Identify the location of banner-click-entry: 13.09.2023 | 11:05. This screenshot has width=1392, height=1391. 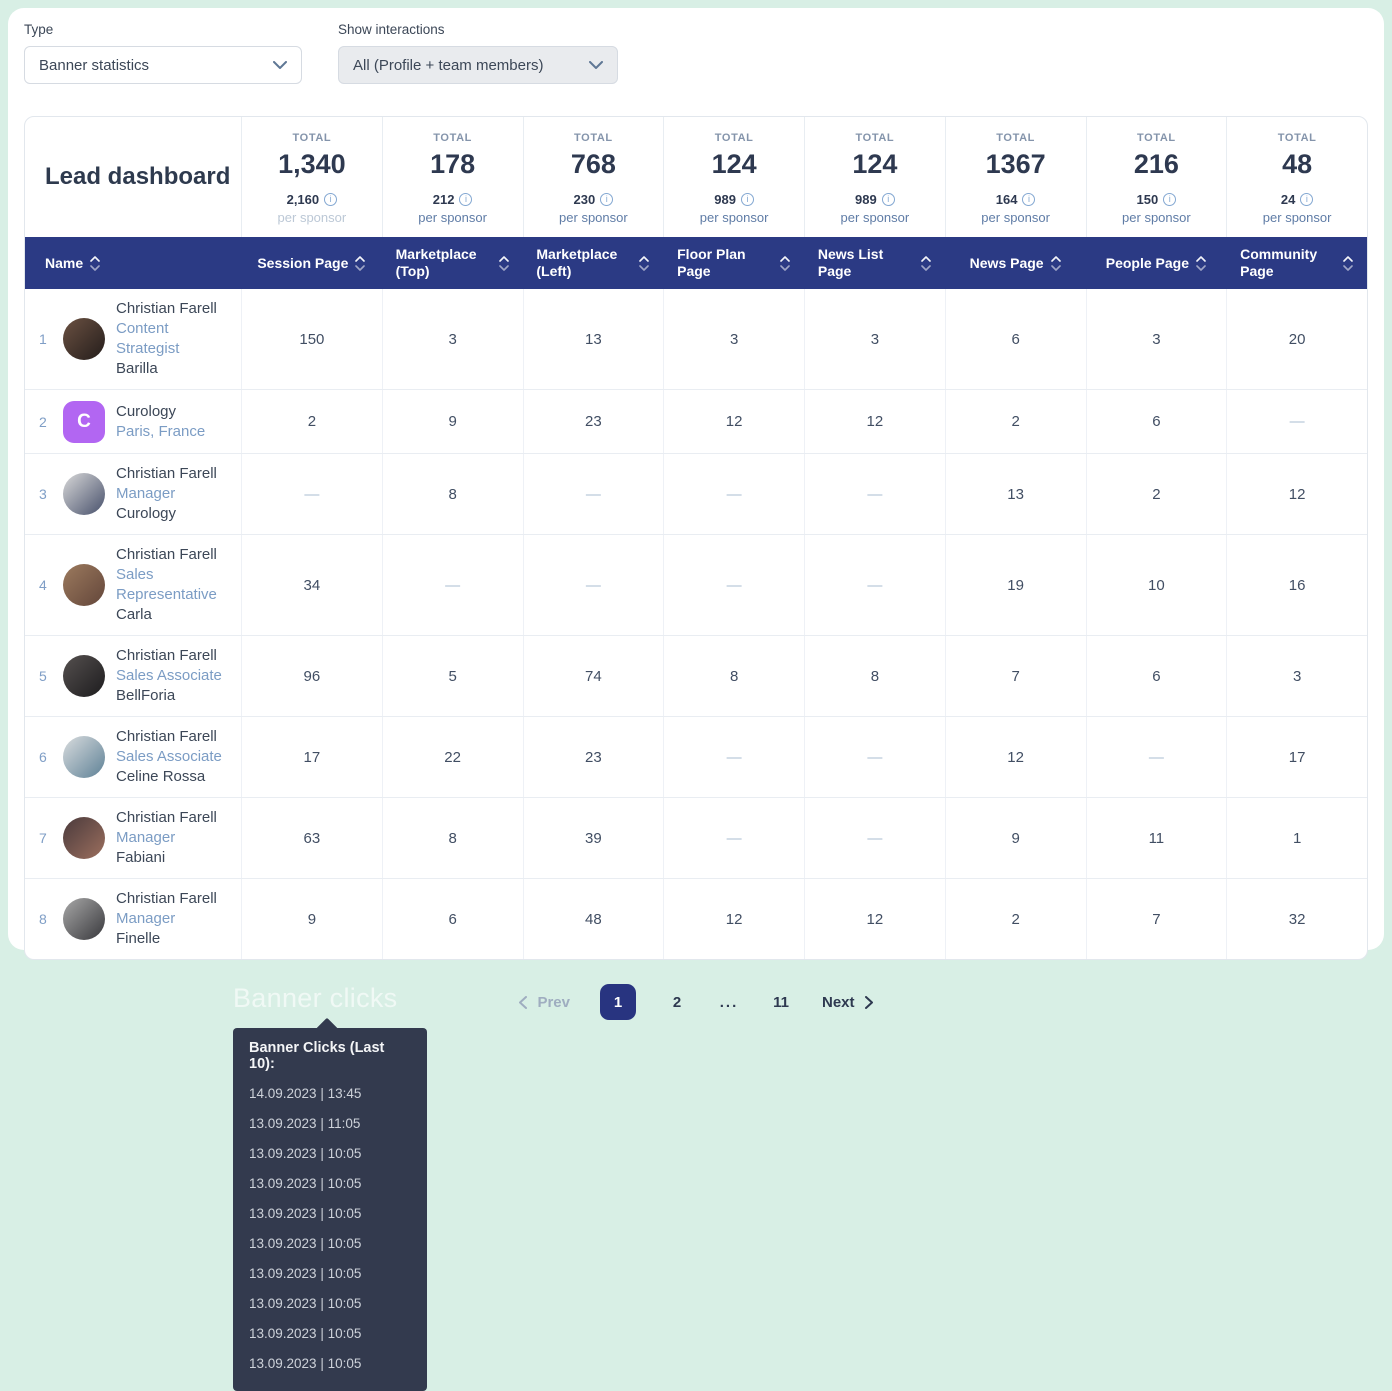
(305, 1123).